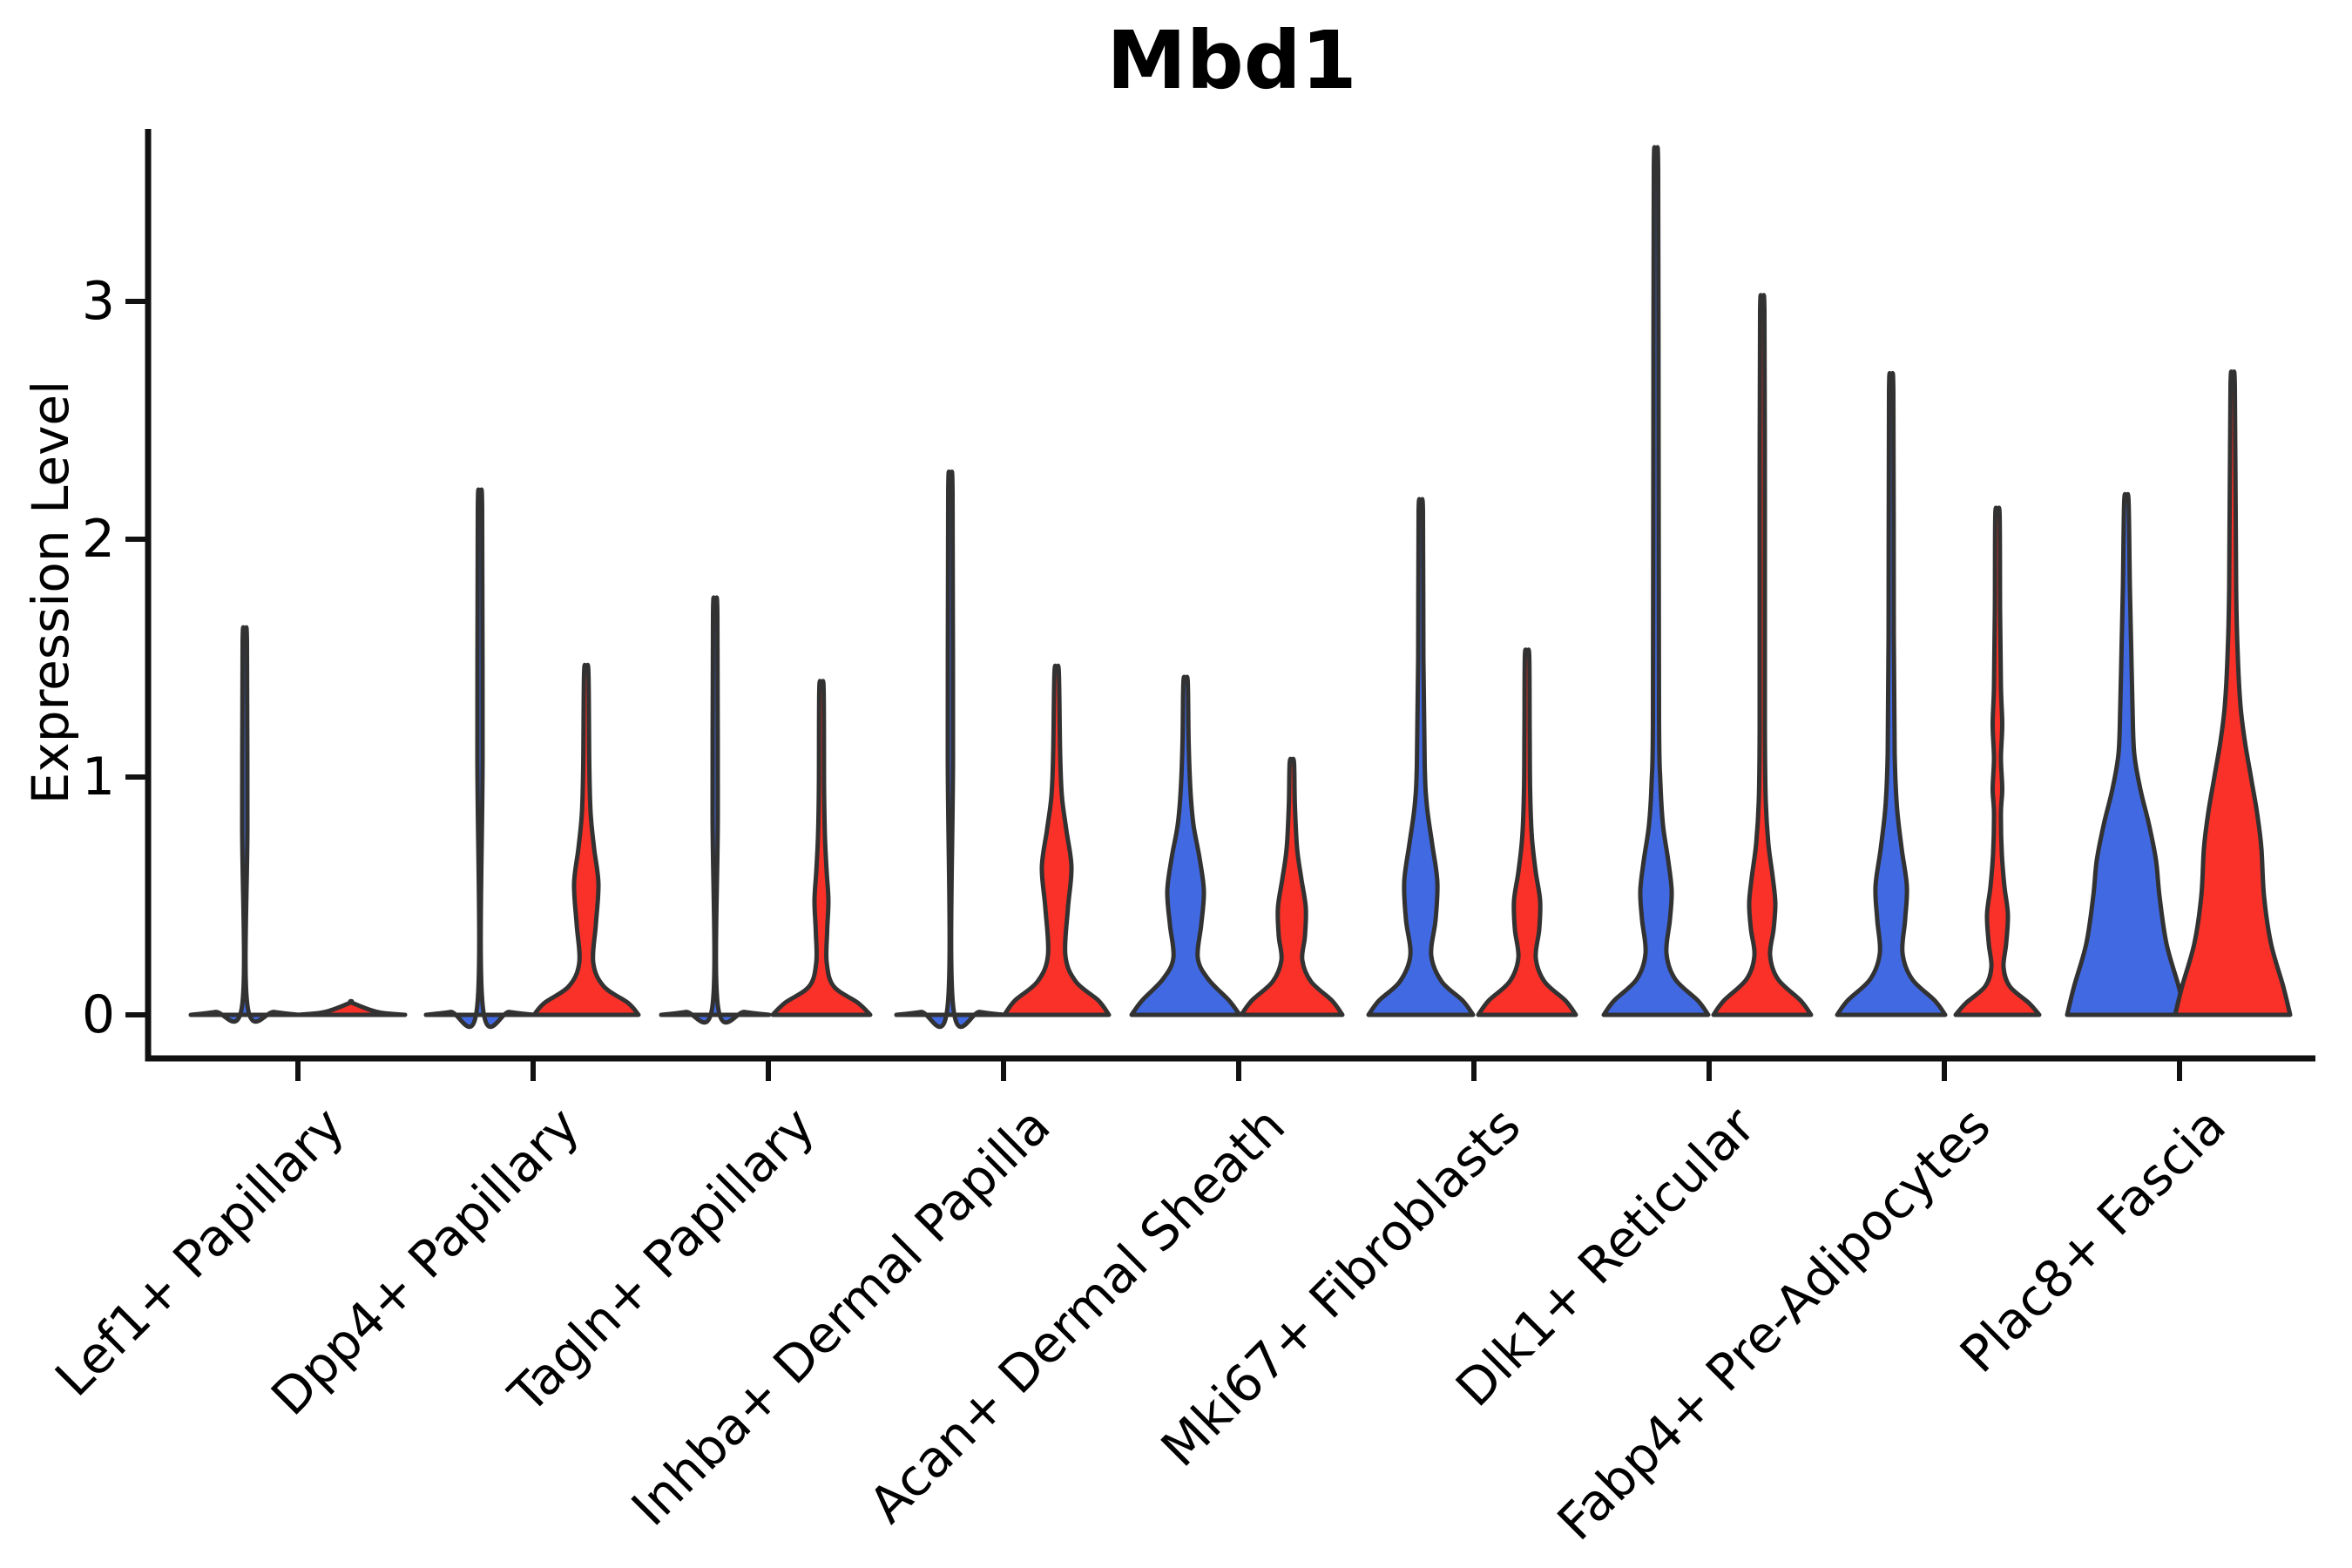  I want to click on chart-title: Mbd1, so click(1231, 61).